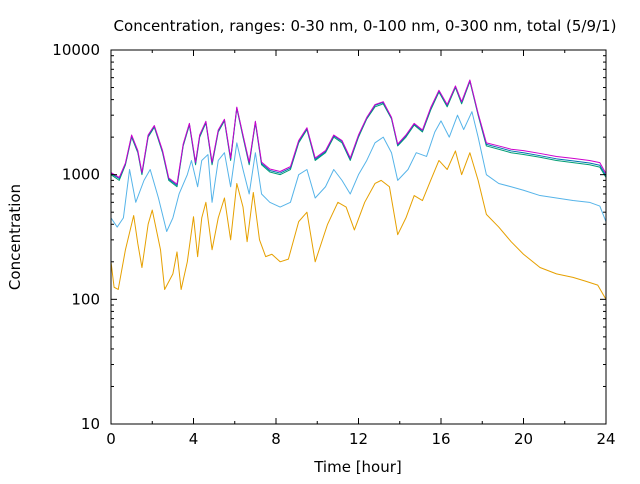 The image size is (640, 484). What do you see at coordinates (76, 50) in the screenshot?
I see `y-tick-label: 10000` at bounding box center [76, 50].